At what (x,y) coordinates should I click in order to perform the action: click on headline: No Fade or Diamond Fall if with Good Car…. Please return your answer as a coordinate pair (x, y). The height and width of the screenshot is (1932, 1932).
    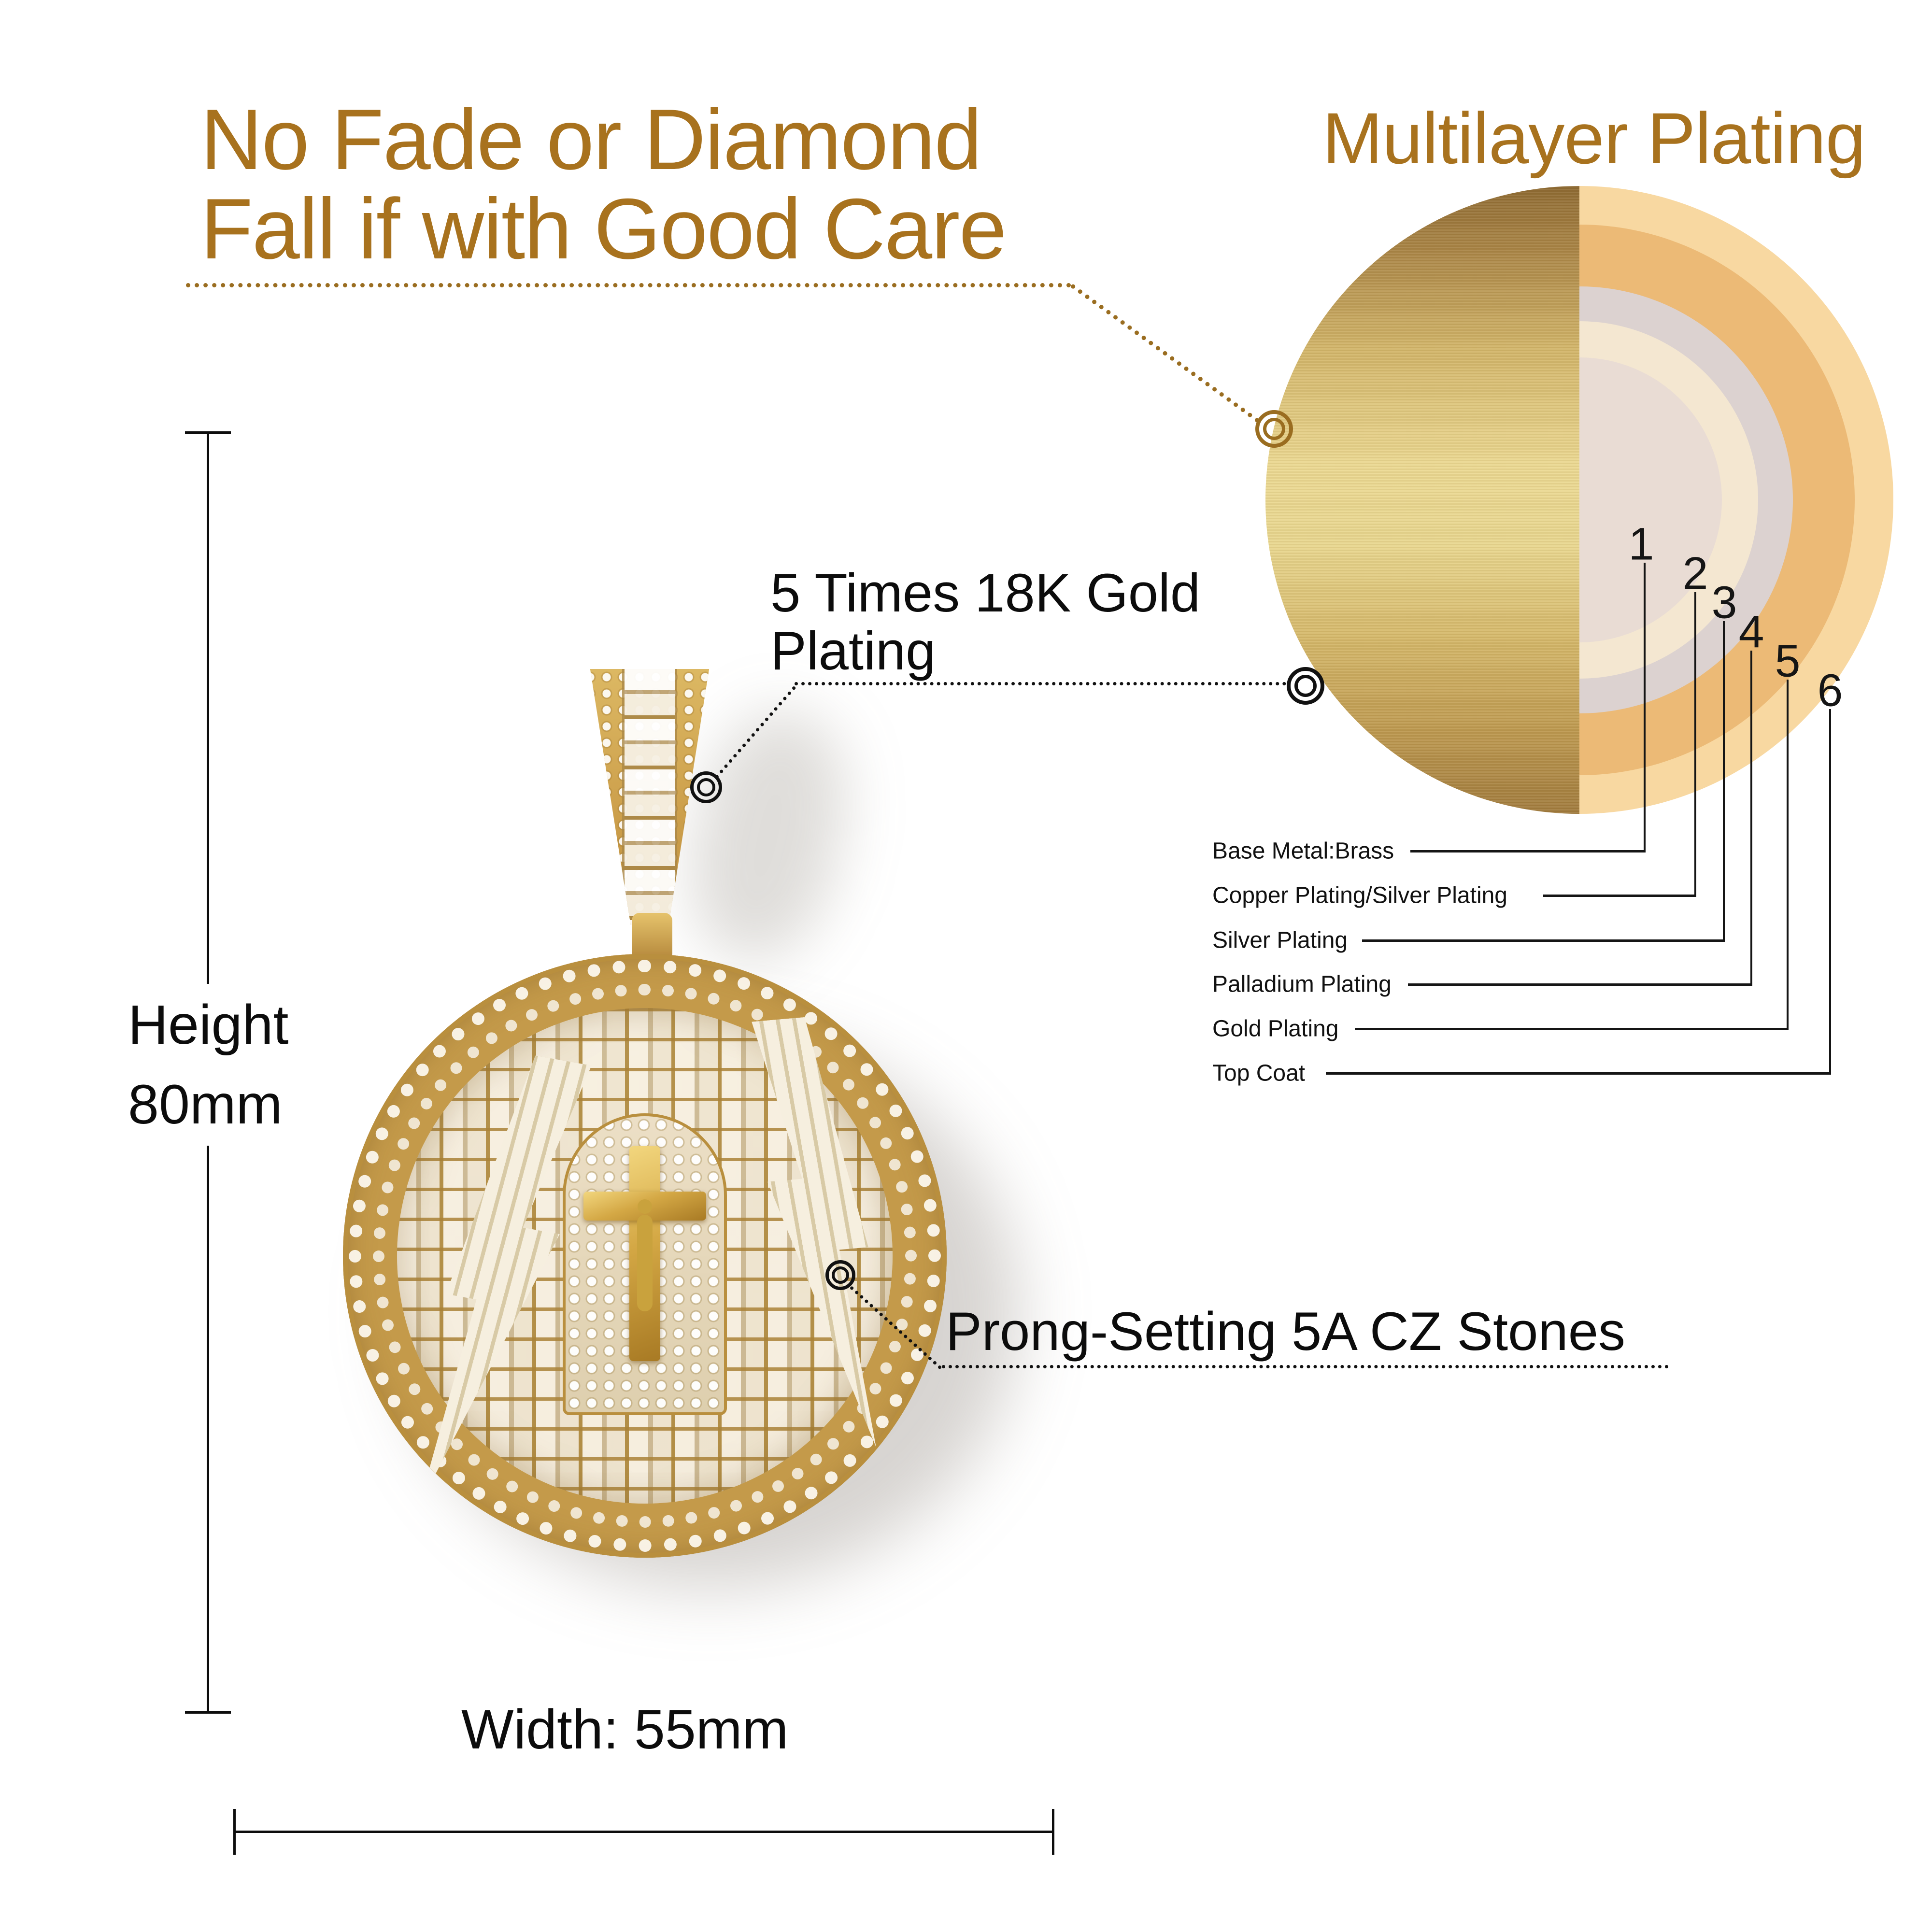
    Looking at the image, I should click on (603, 184).